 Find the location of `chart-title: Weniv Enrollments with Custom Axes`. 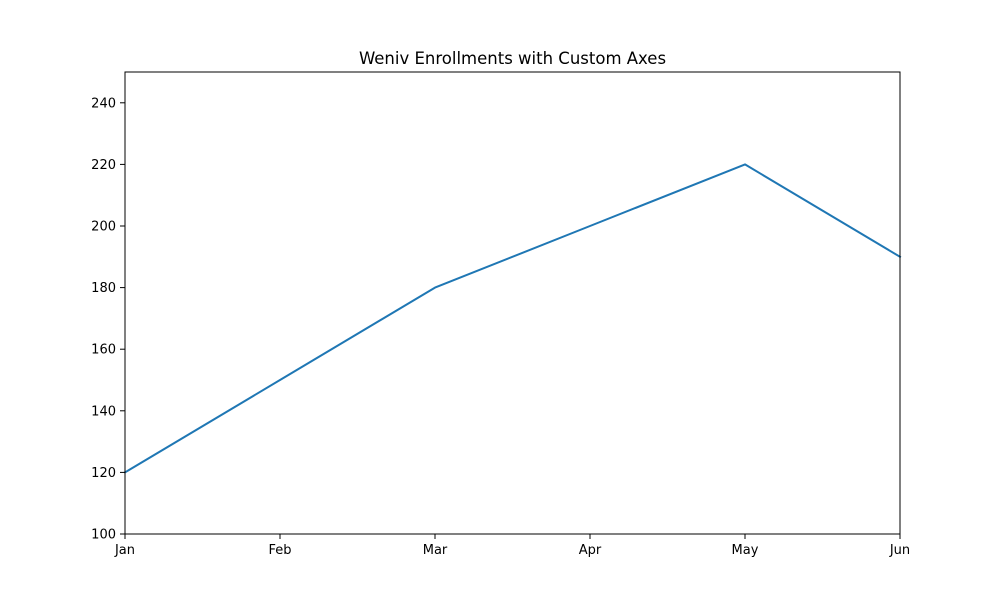

chart-title: Weniv Enrollments with Custom Axes is located at coordinates (512, 58).